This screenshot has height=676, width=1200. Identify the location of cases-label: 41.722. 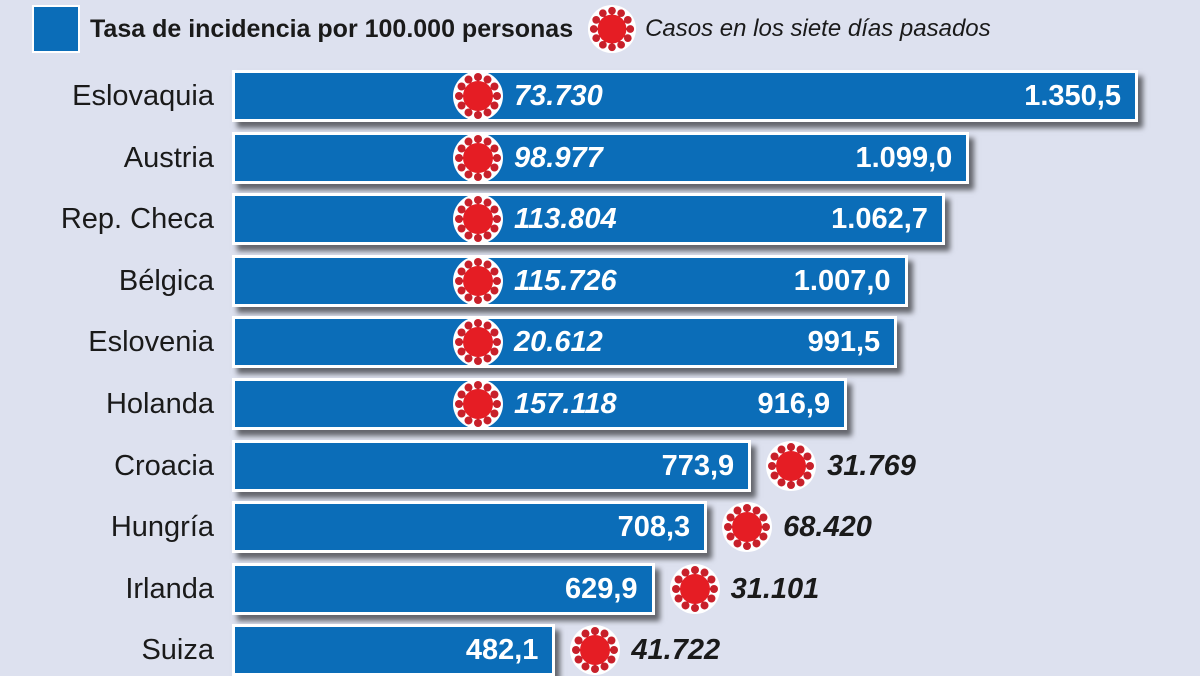
(676, 650).